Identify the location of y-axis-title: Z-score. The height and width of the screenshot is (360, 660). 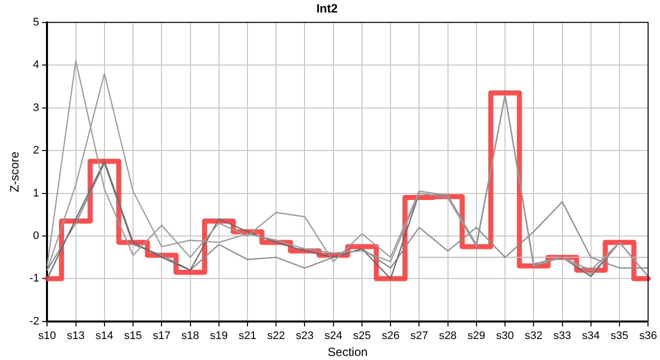
(15, 171).